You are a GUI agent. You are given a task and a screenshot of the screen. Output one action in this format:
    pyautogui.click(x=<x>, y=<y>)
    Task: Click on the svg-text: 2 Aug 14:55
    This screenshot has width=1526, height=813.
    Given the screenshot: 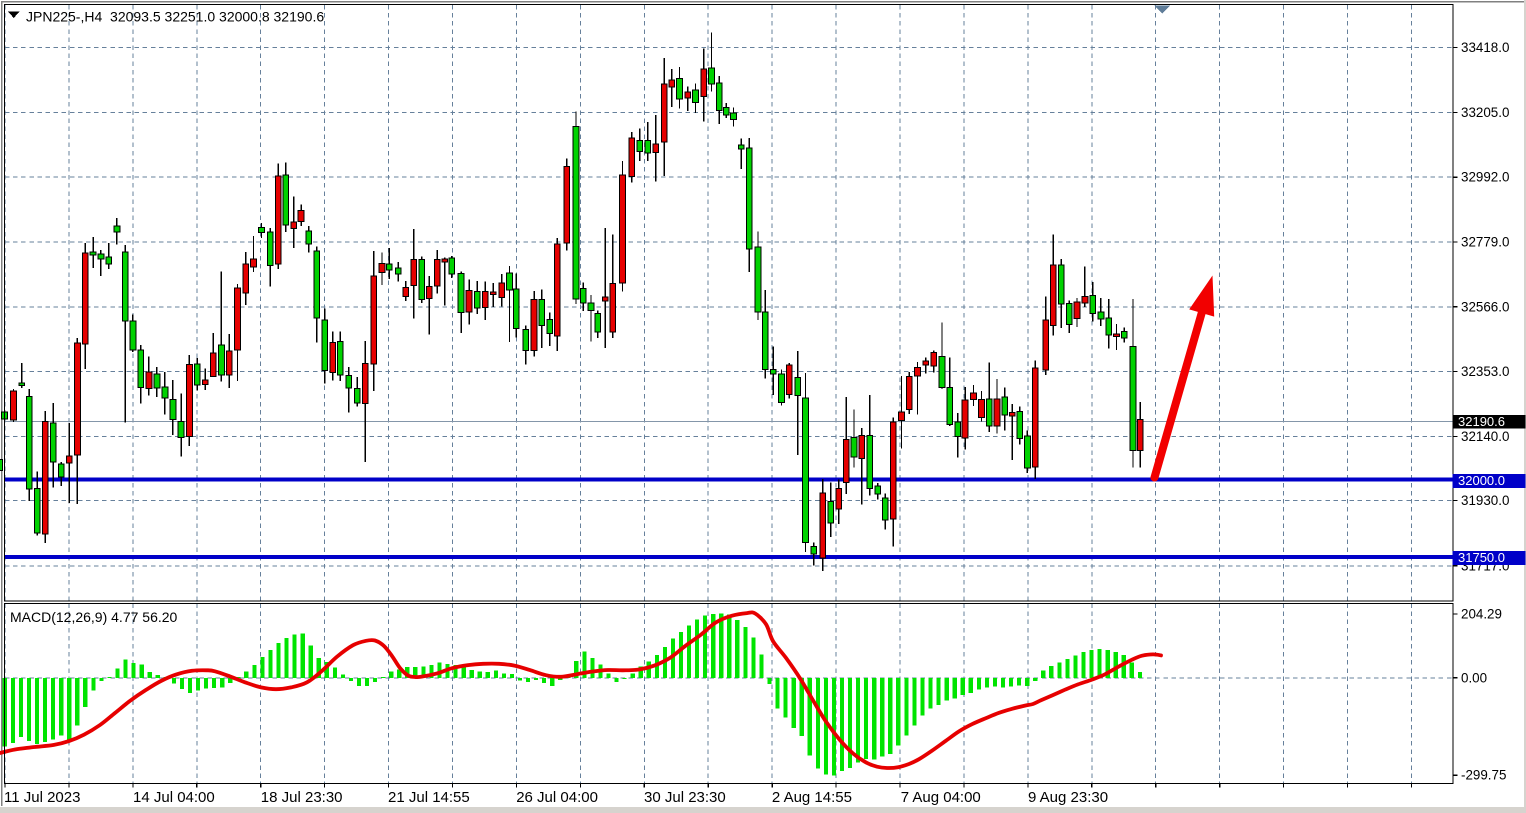 What is the action you would take?
    pyautogui.click(x=812, y=797)
    